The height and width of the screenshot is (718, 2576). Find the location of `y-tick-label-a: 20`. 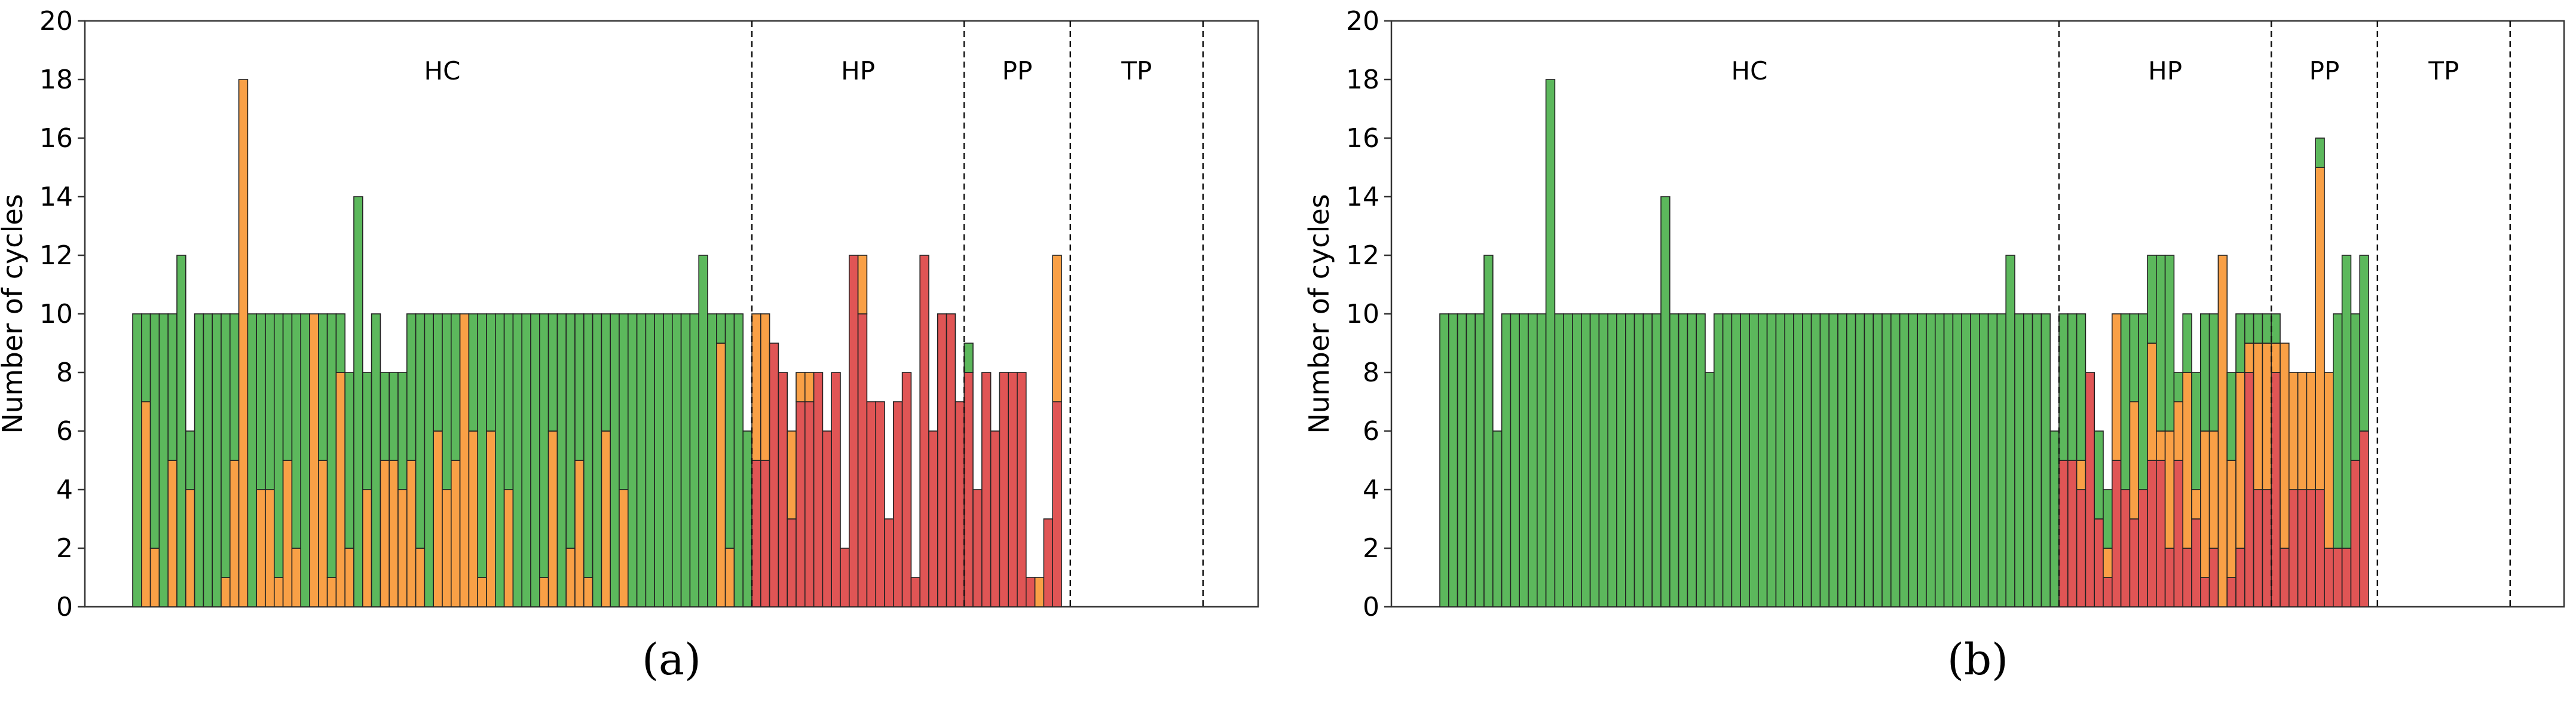

y-tick-label-a: 20 is located at coordinates (56, 21).